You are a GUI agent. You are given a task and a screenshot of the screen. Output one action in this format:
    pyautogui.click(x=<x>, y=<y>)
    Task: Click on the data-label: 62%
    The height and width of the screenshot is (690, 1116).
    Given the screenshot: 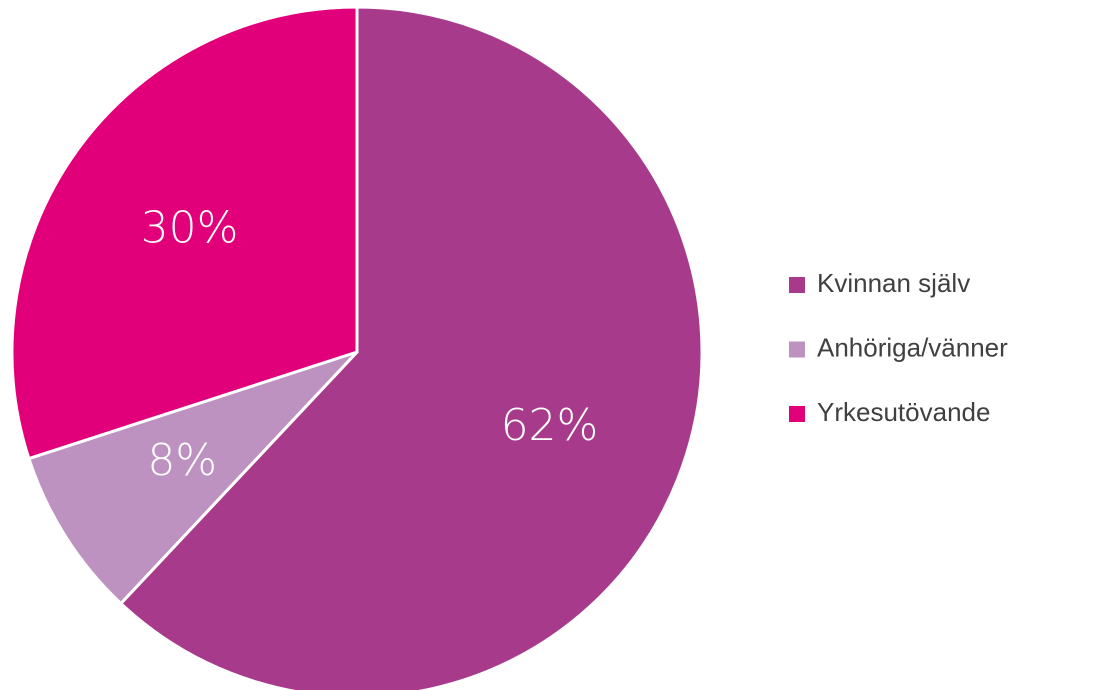 What is the action you would take?
    pyautogui.click(x=550, y=425)
    